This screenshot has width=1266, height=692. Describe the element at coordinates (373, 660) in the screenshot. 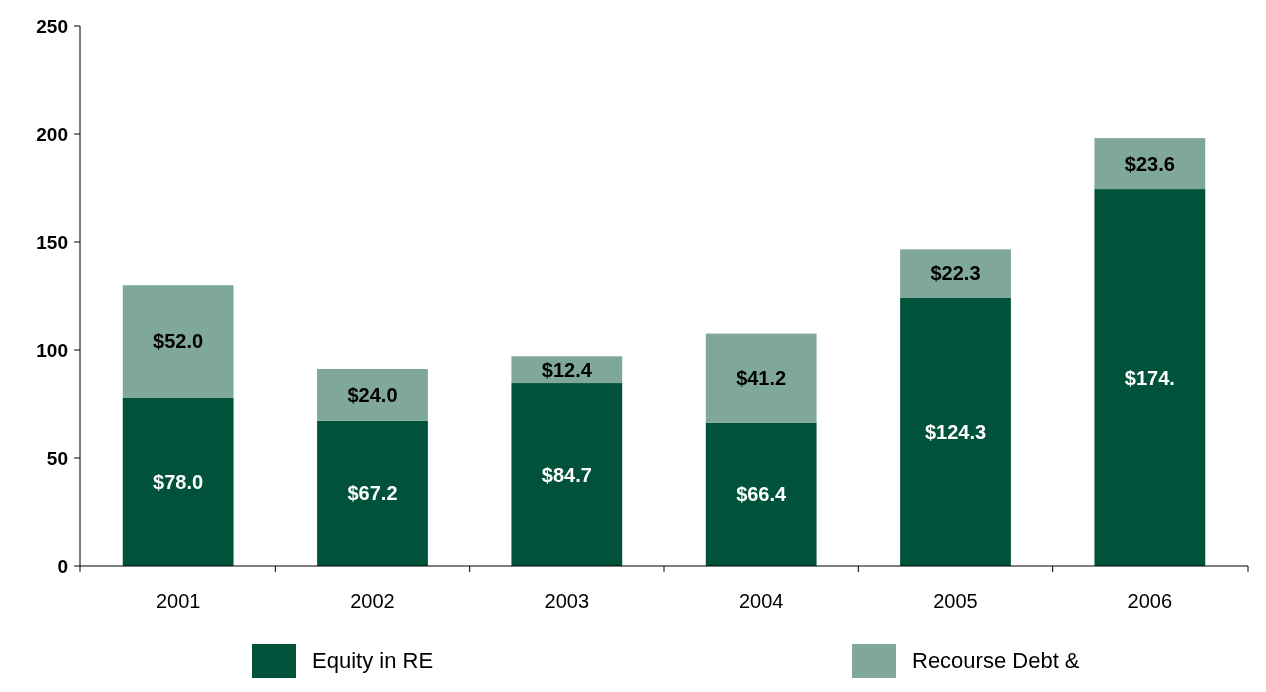

I see `legend-label: Equity in RE` at that location.